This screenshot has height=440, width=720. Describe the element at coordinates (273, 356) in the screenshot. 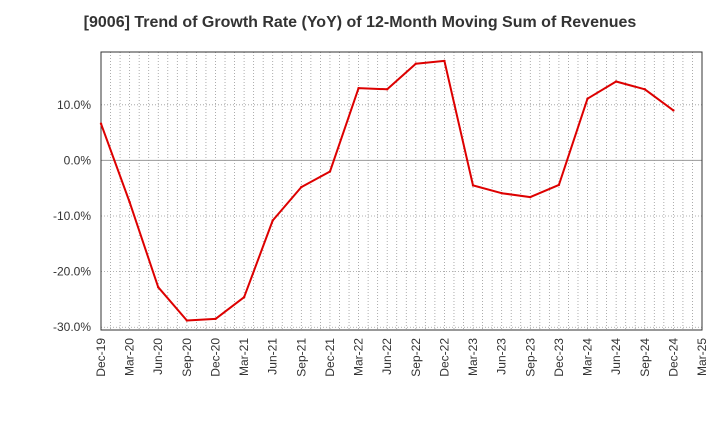

I see `x-tick-label: Jun-21` at that location.